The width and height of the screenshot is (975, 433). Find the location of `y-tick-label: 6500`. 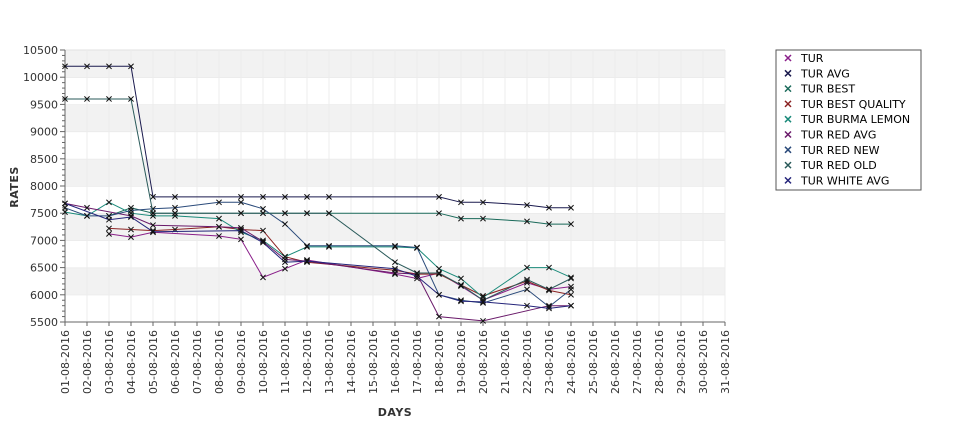

y-tick-label: 6500 is located at coordinates (44, 268).